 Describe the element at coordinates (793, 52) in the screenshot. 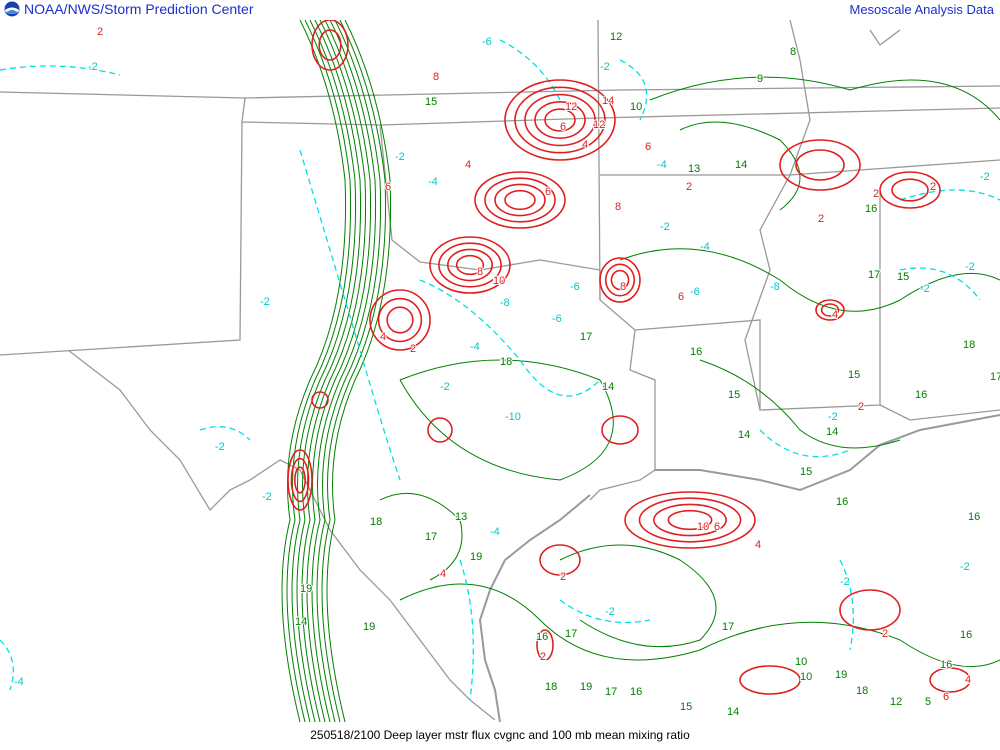

I see `mixing-ratio-label: 8` at that location.